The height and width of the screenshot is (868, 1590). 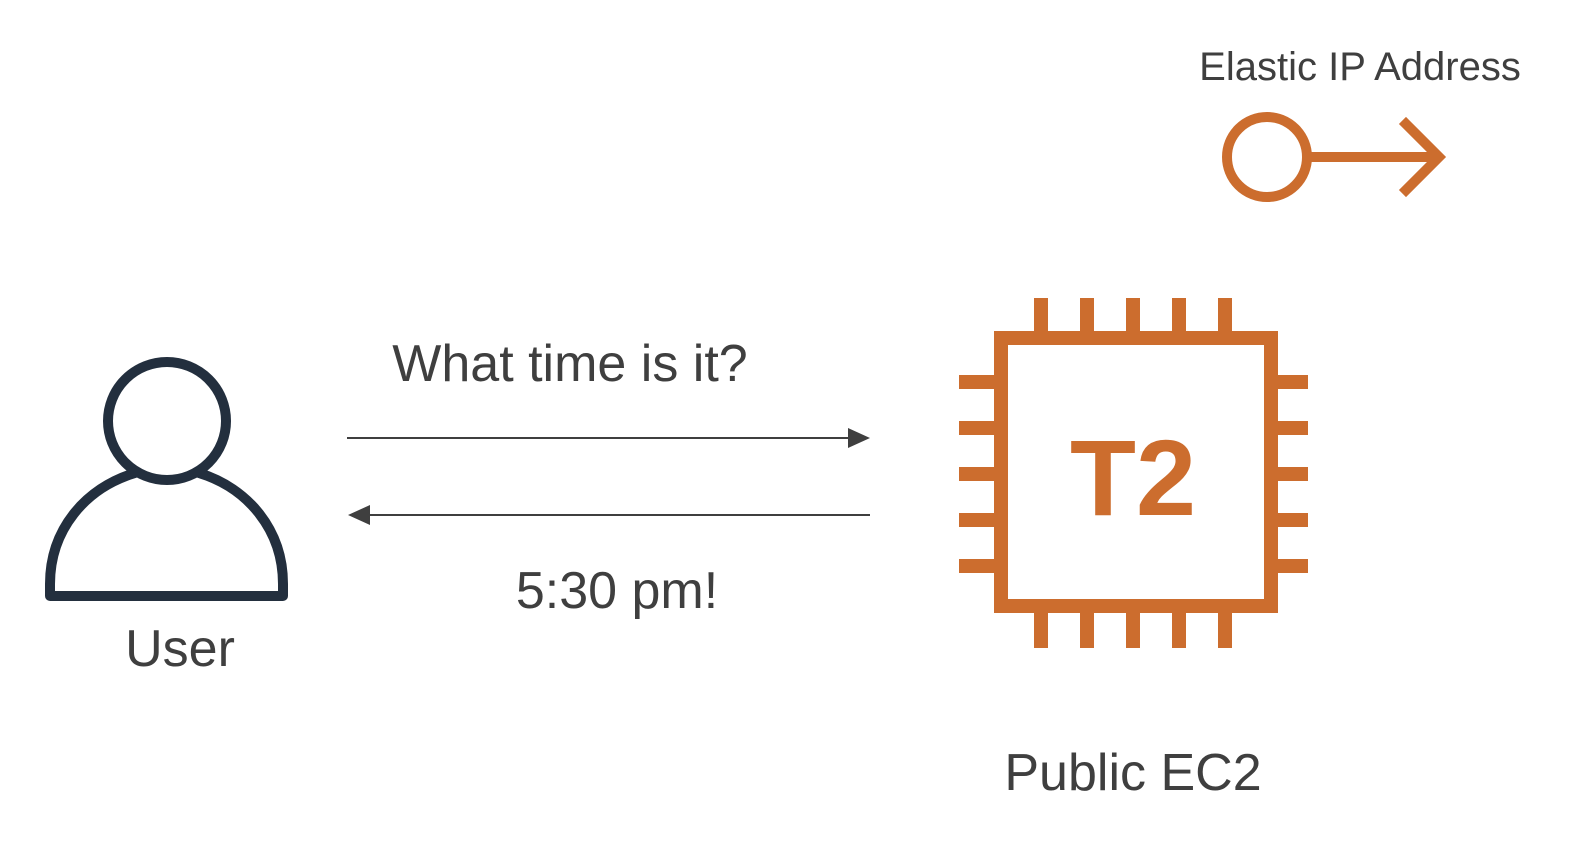 I want to click on request-label: What time is it?, so click(x=569, y=364).